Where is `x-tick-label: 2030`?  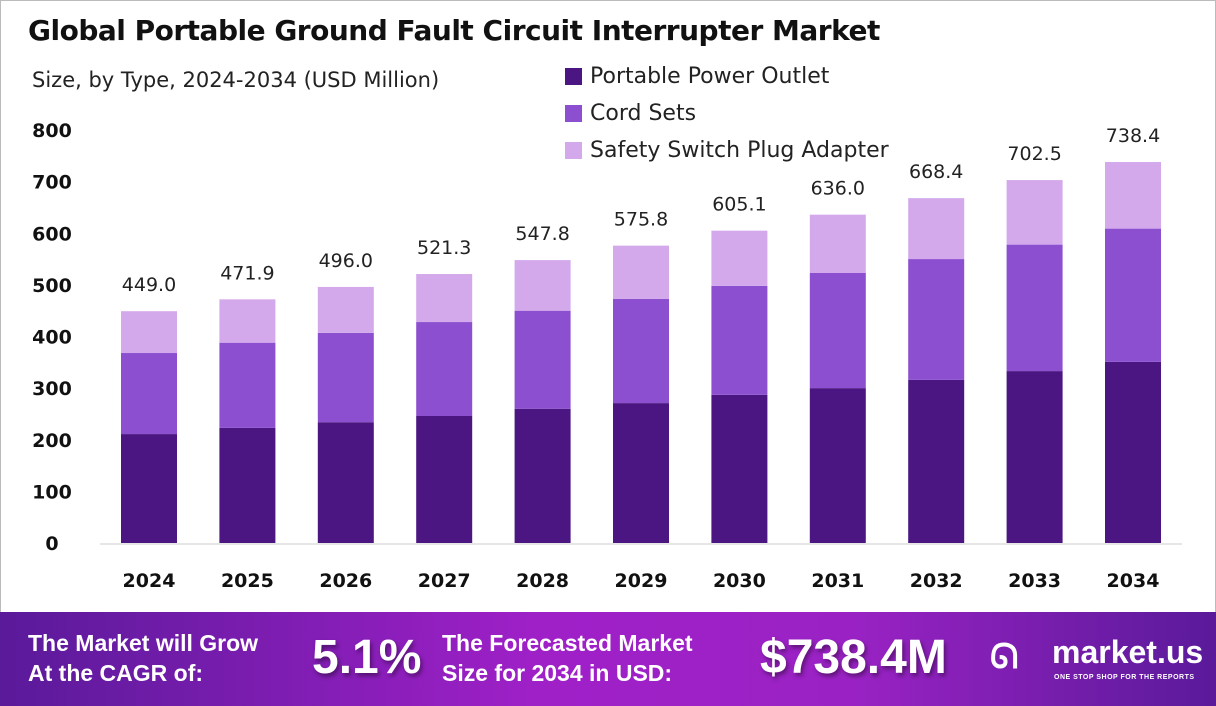
x-tick-label: 2030 is located at coordinates (739, 581).